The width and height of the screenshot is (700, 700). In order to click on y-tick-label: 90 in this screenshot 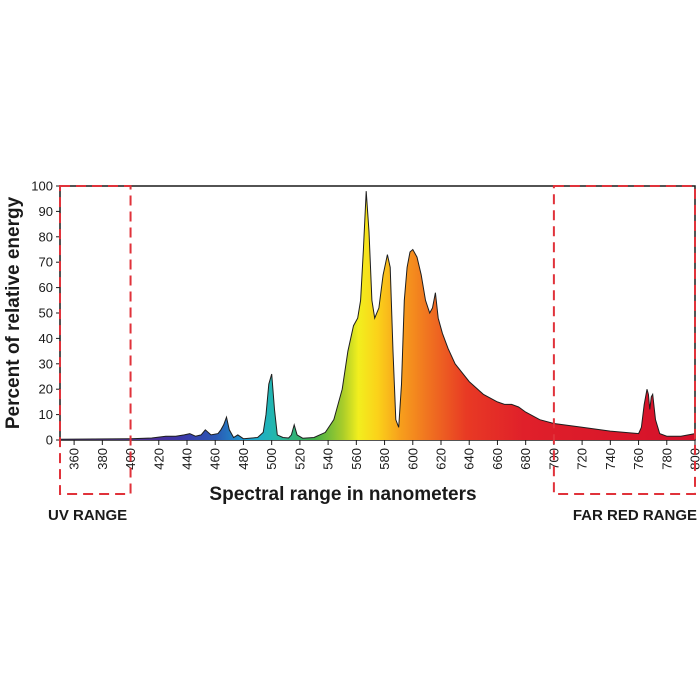, I will do `click(46, 211)`.